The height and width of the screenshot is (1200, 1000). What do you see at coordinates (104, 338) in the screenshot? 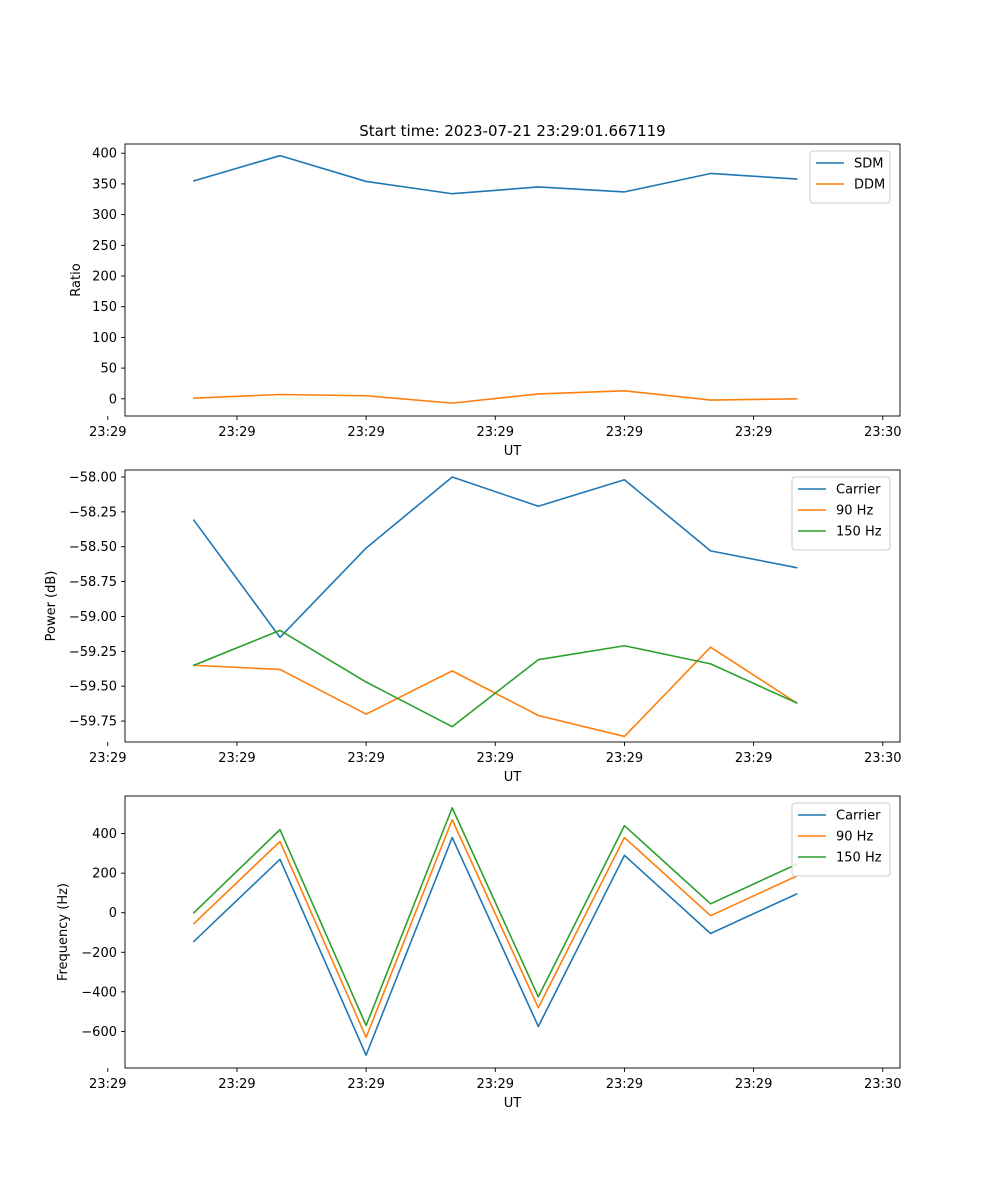
I see `y-tick-label: 100` at bounding box center [104, 338].